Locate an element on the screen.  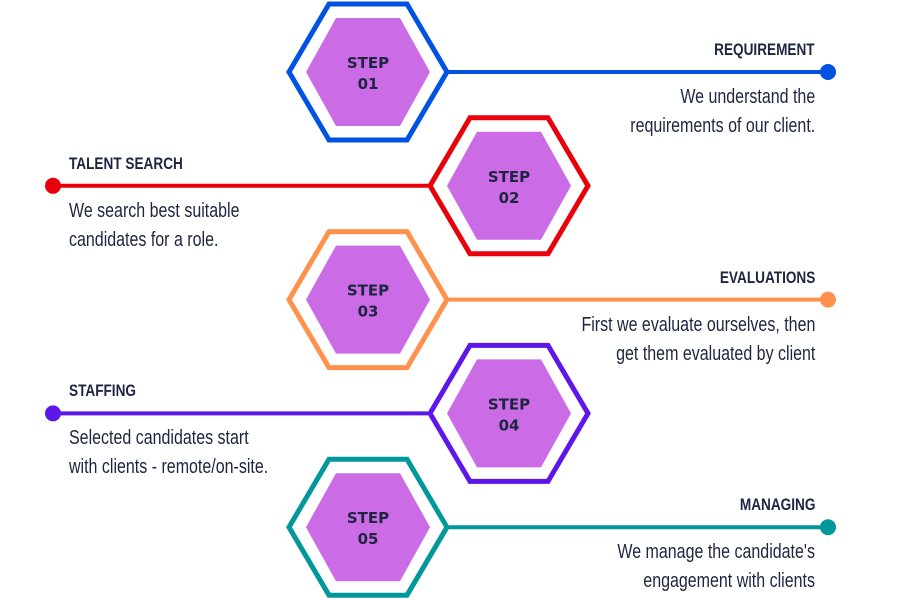
step-number: 05 is located at coordinates (368, 539).